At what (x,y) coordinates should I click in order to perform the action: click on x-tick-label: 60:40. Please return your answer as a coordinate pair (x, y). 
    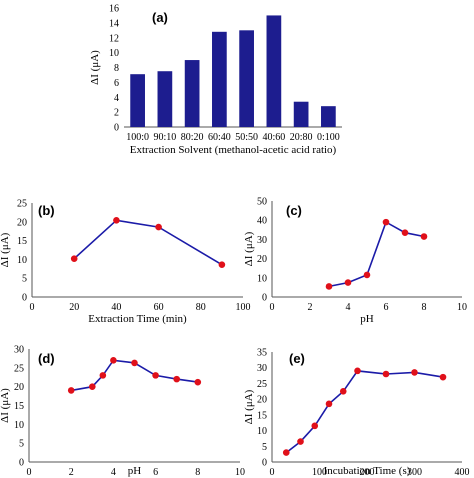
    Looking at the image, I should click on (219, 137).